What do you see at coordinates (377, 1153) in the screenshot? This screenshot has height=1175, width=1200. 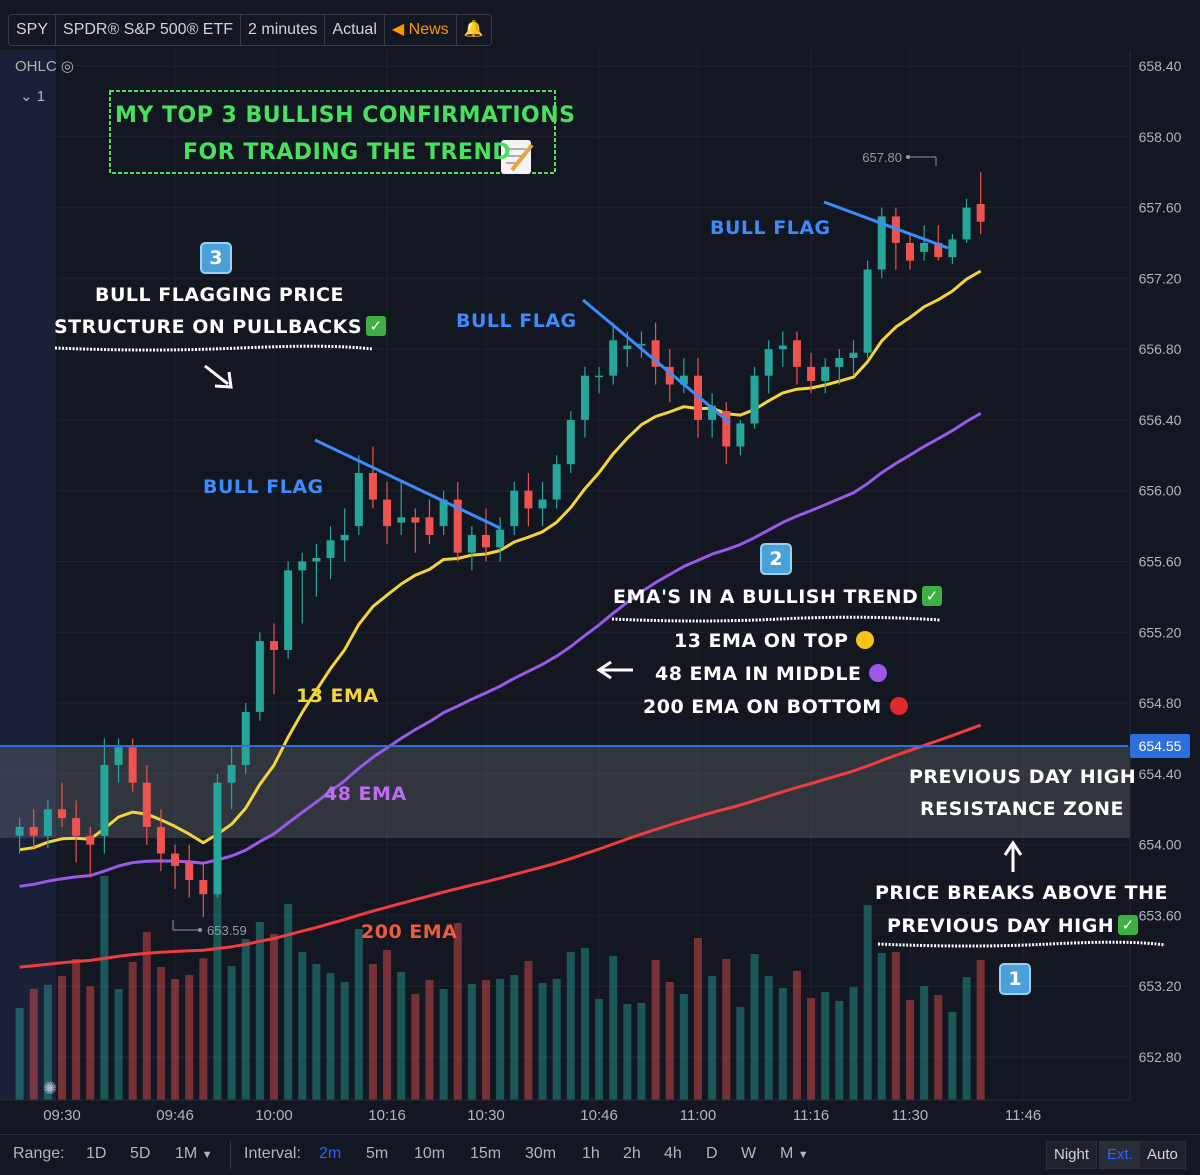 I see `interval-5m: 5m` at bounding box center [377, 1153].